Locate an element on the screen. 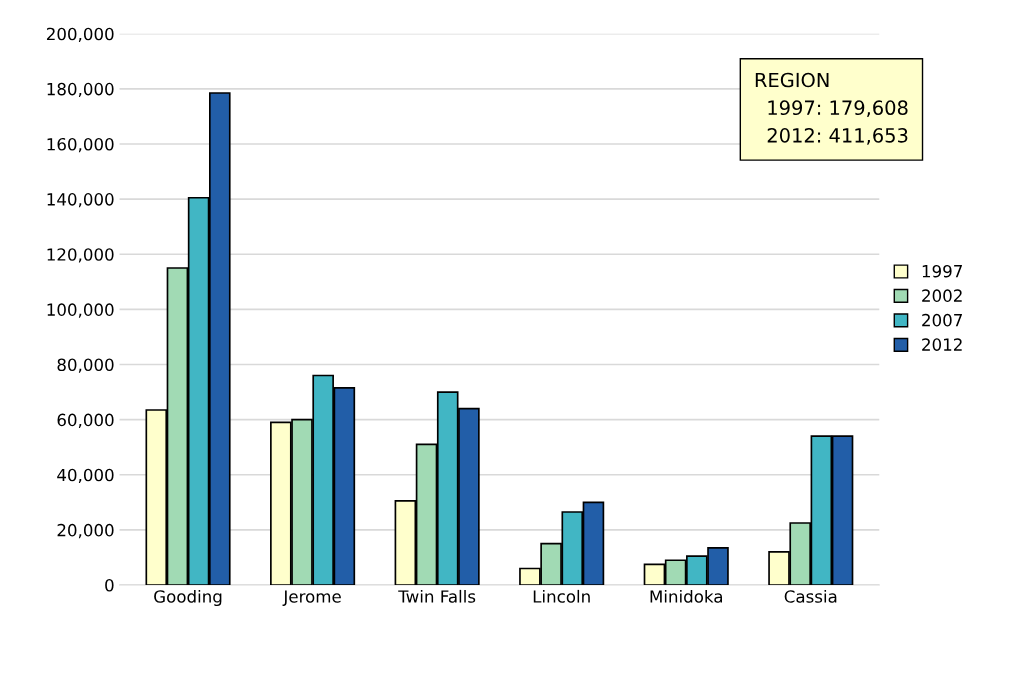 This screenshot has width=1013, height=674. x-tick-label: Lincoln is located at coordinates (561, 596).